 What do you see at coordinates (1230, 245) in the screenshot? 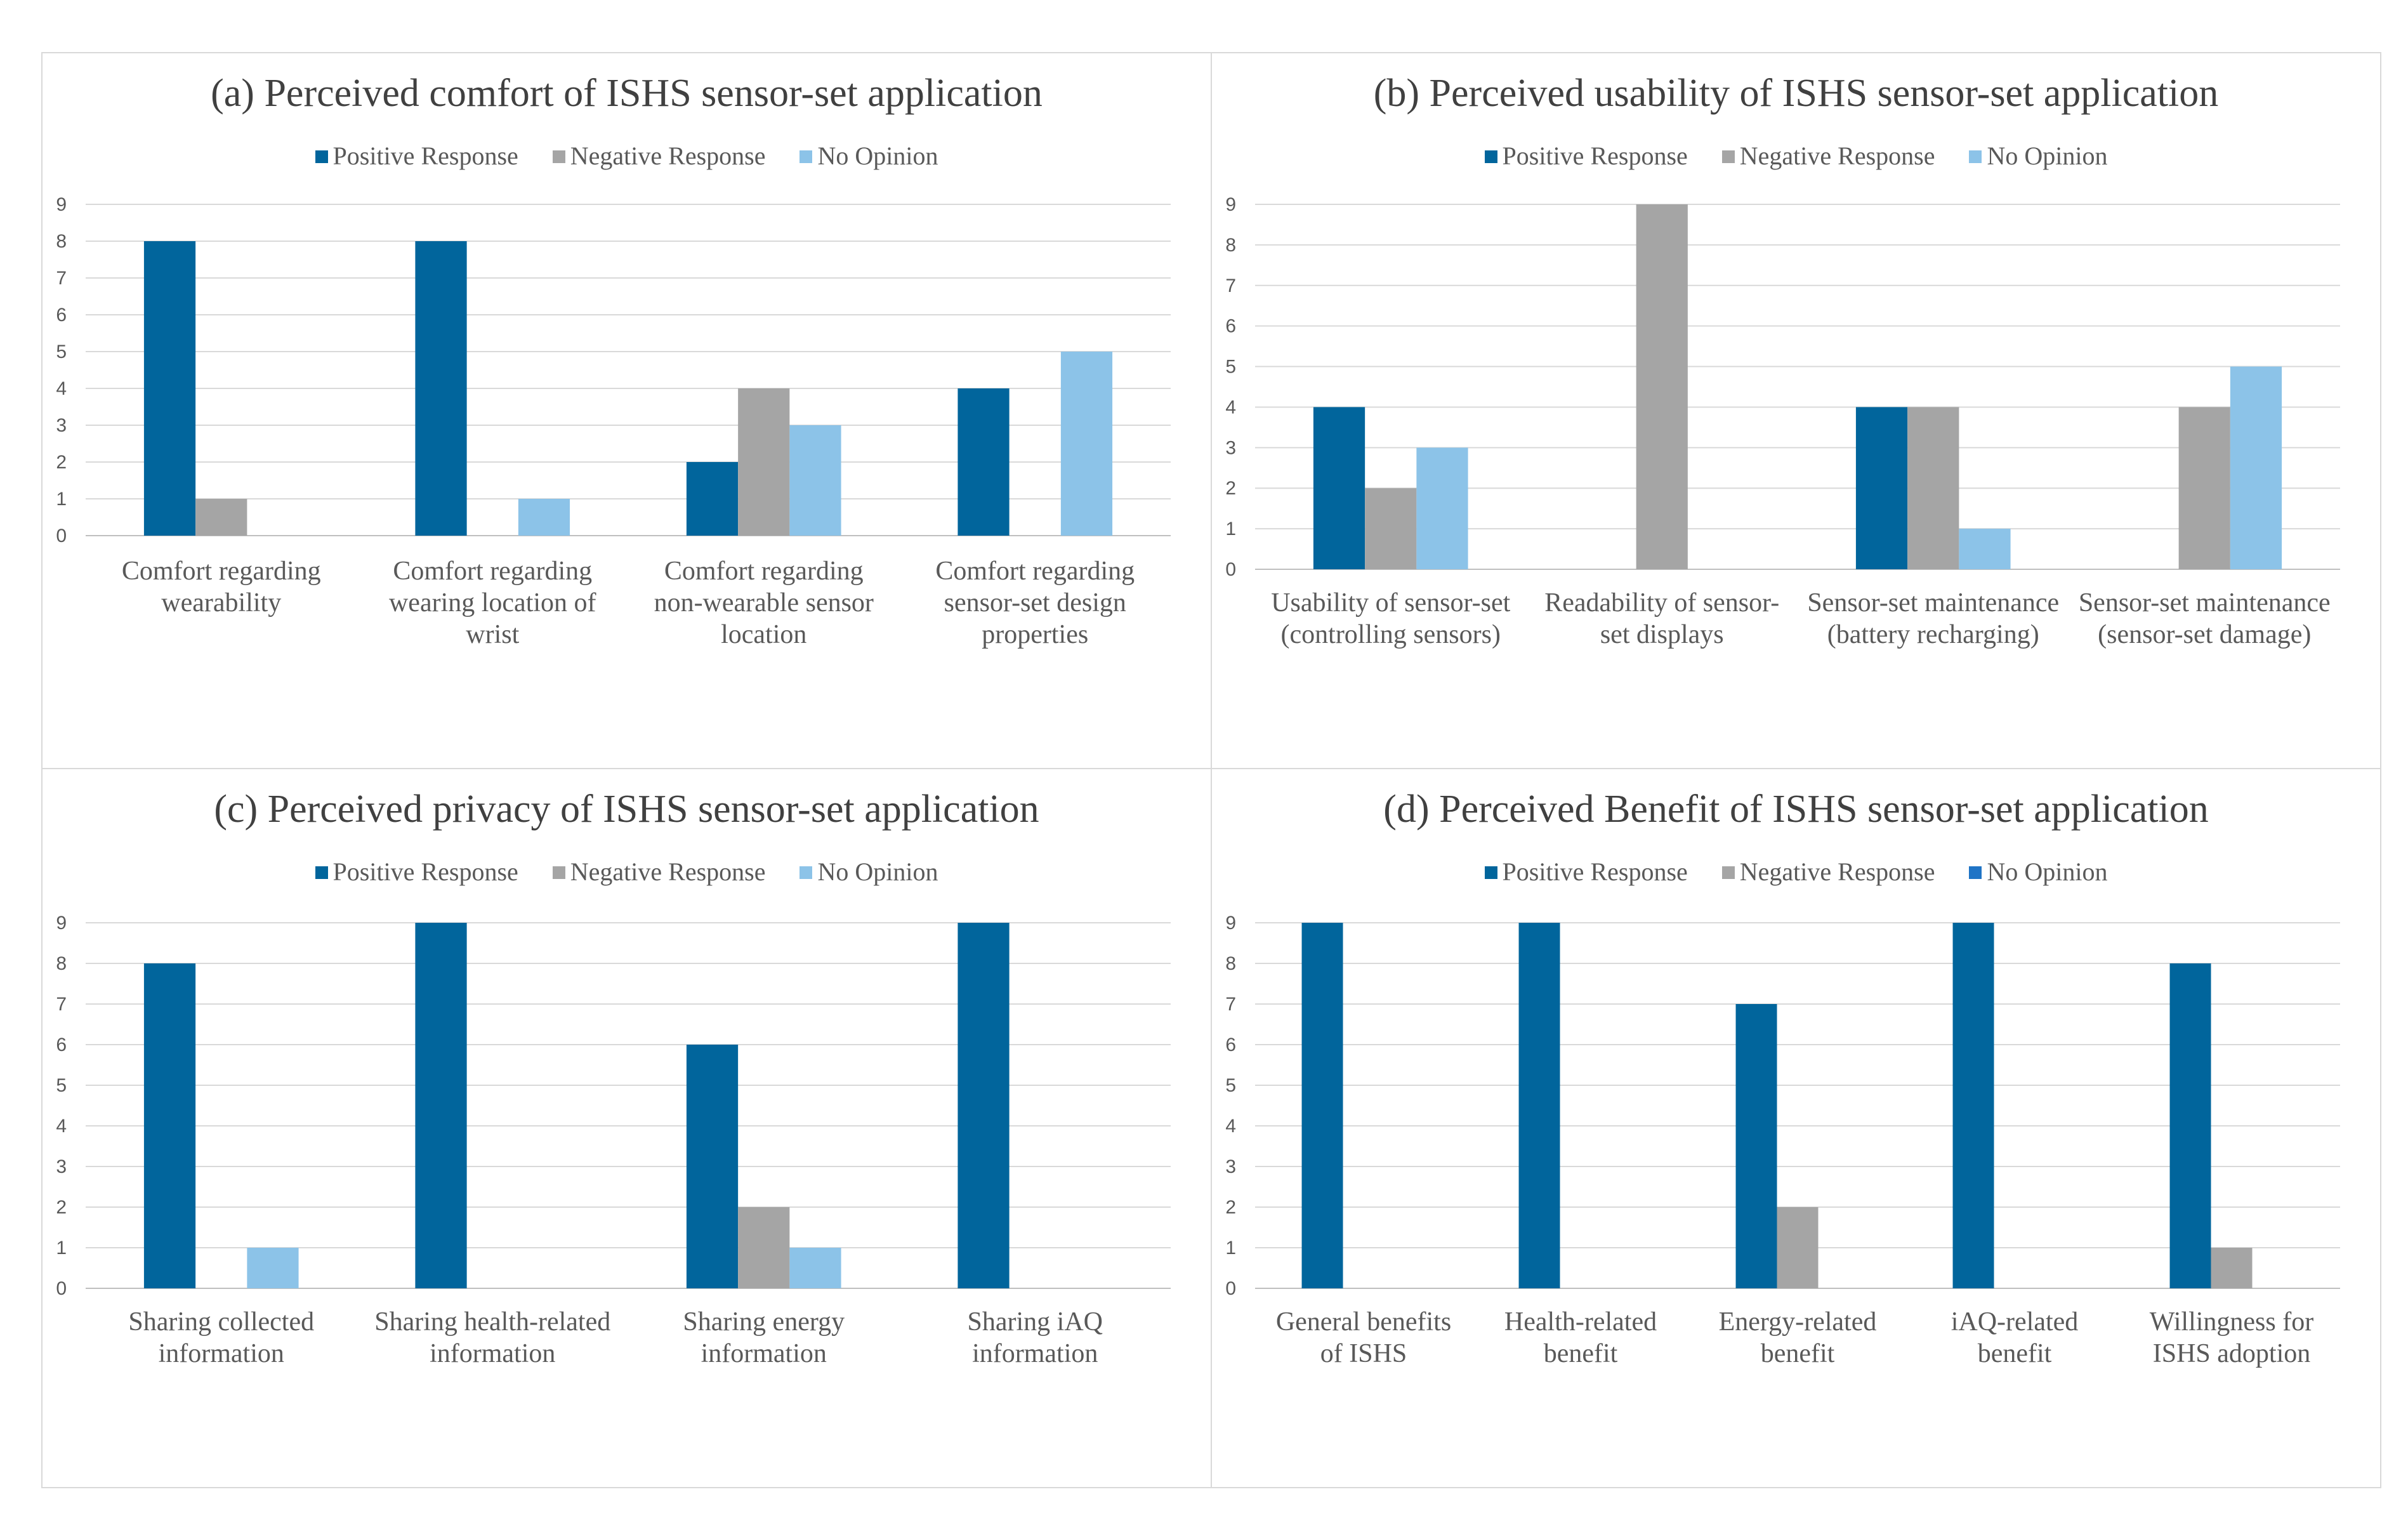
I see `y-tick-label: 8` at bounding box center [1230, 245].